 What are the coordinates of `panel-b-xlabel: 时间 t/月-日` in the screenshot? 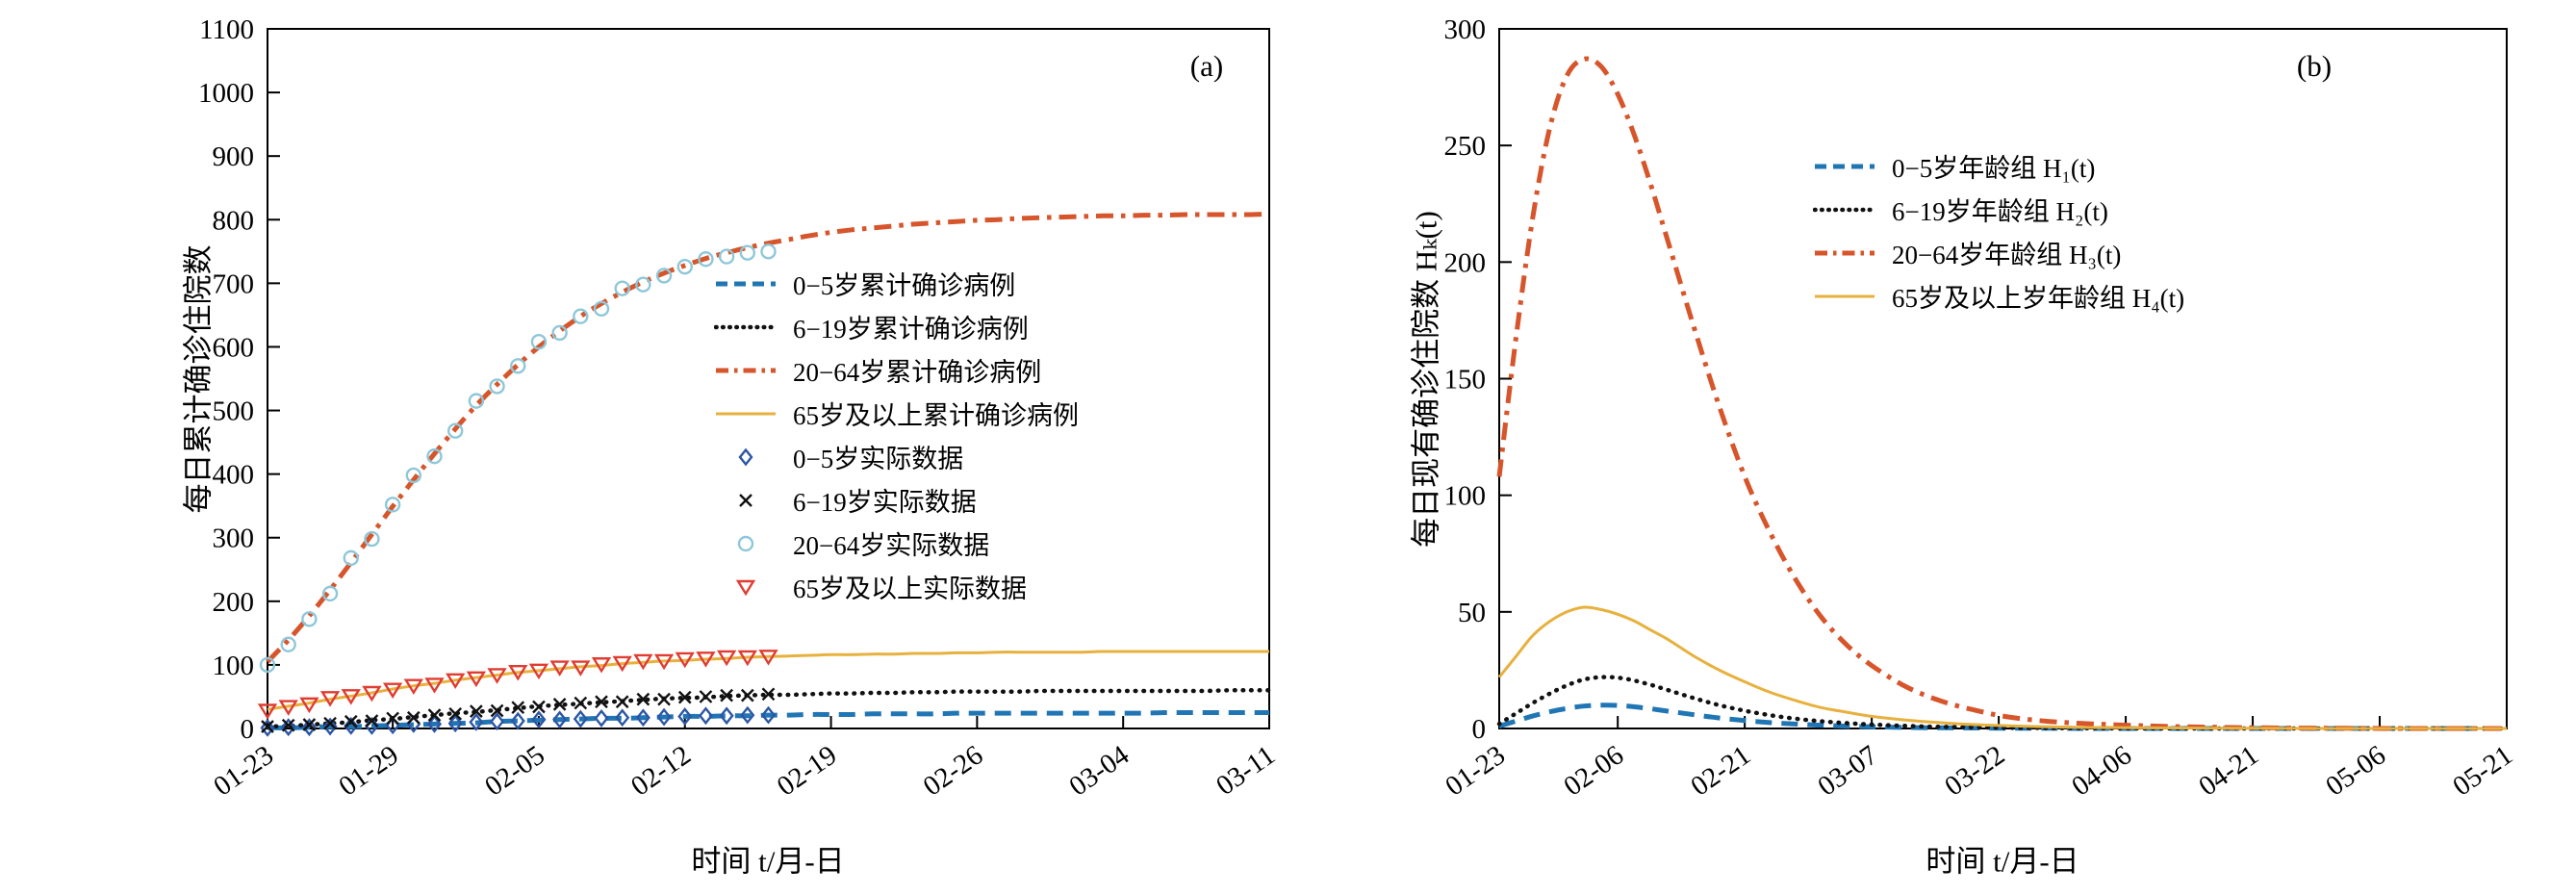 It's located at (2002, 861).